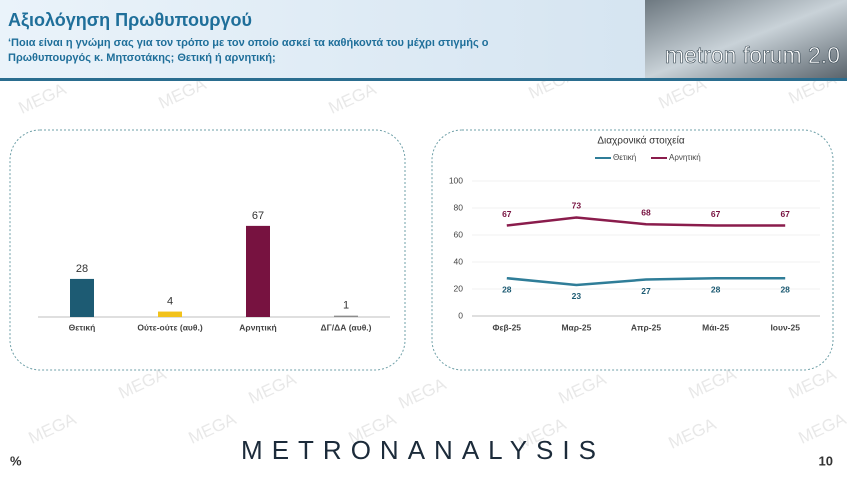  Describe the element at coordinates (170, 301) in the screenshot. I see `data-label: 4` at that location.